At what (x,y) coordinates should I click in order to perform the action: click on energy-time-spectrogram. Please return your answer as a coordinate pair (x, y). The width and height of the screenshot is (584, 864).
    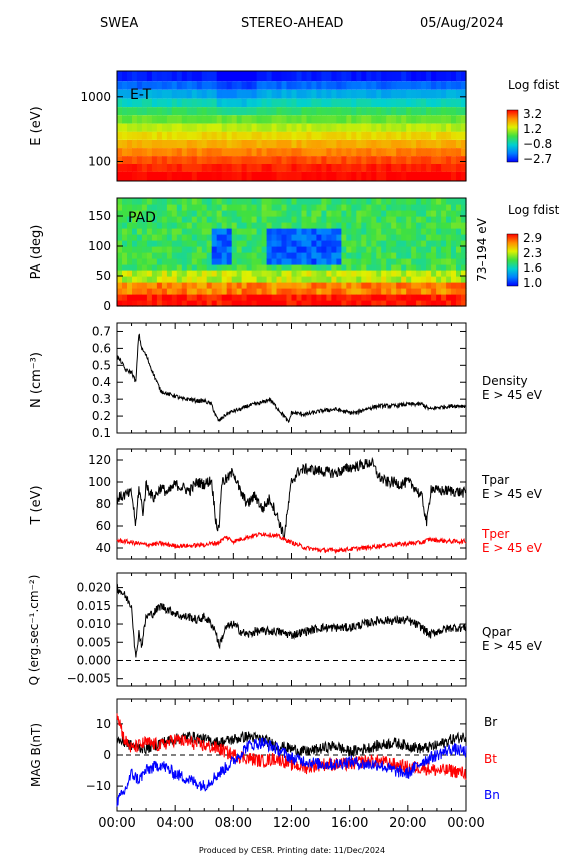
    Looking at the image, I should click on (292, 126).